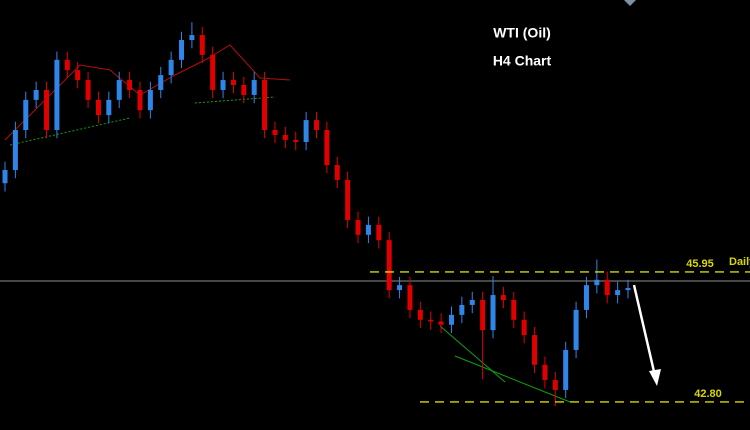  I want to click on chart-subtitle: H4 Chart, so click(522, 61).